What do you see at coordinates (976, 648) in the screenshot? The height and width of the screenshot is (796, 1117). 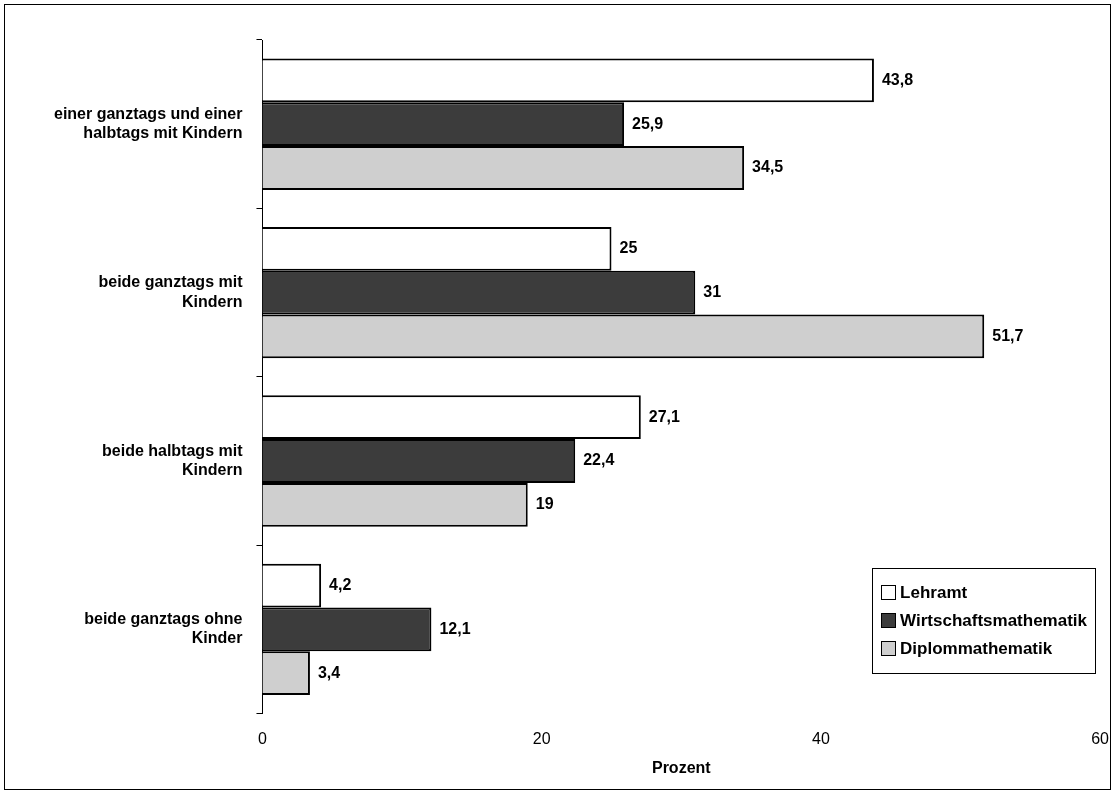 I see `legend-label: Diplommathematik` at bounding box center [976, 648].